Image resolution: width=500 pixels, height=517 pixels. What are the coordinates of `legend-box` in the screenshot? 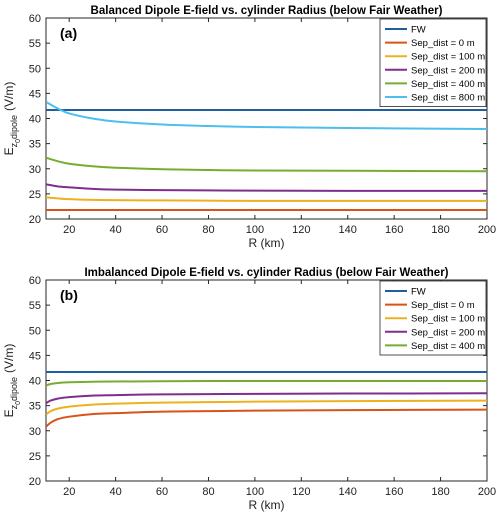 It's located at (433, 62).